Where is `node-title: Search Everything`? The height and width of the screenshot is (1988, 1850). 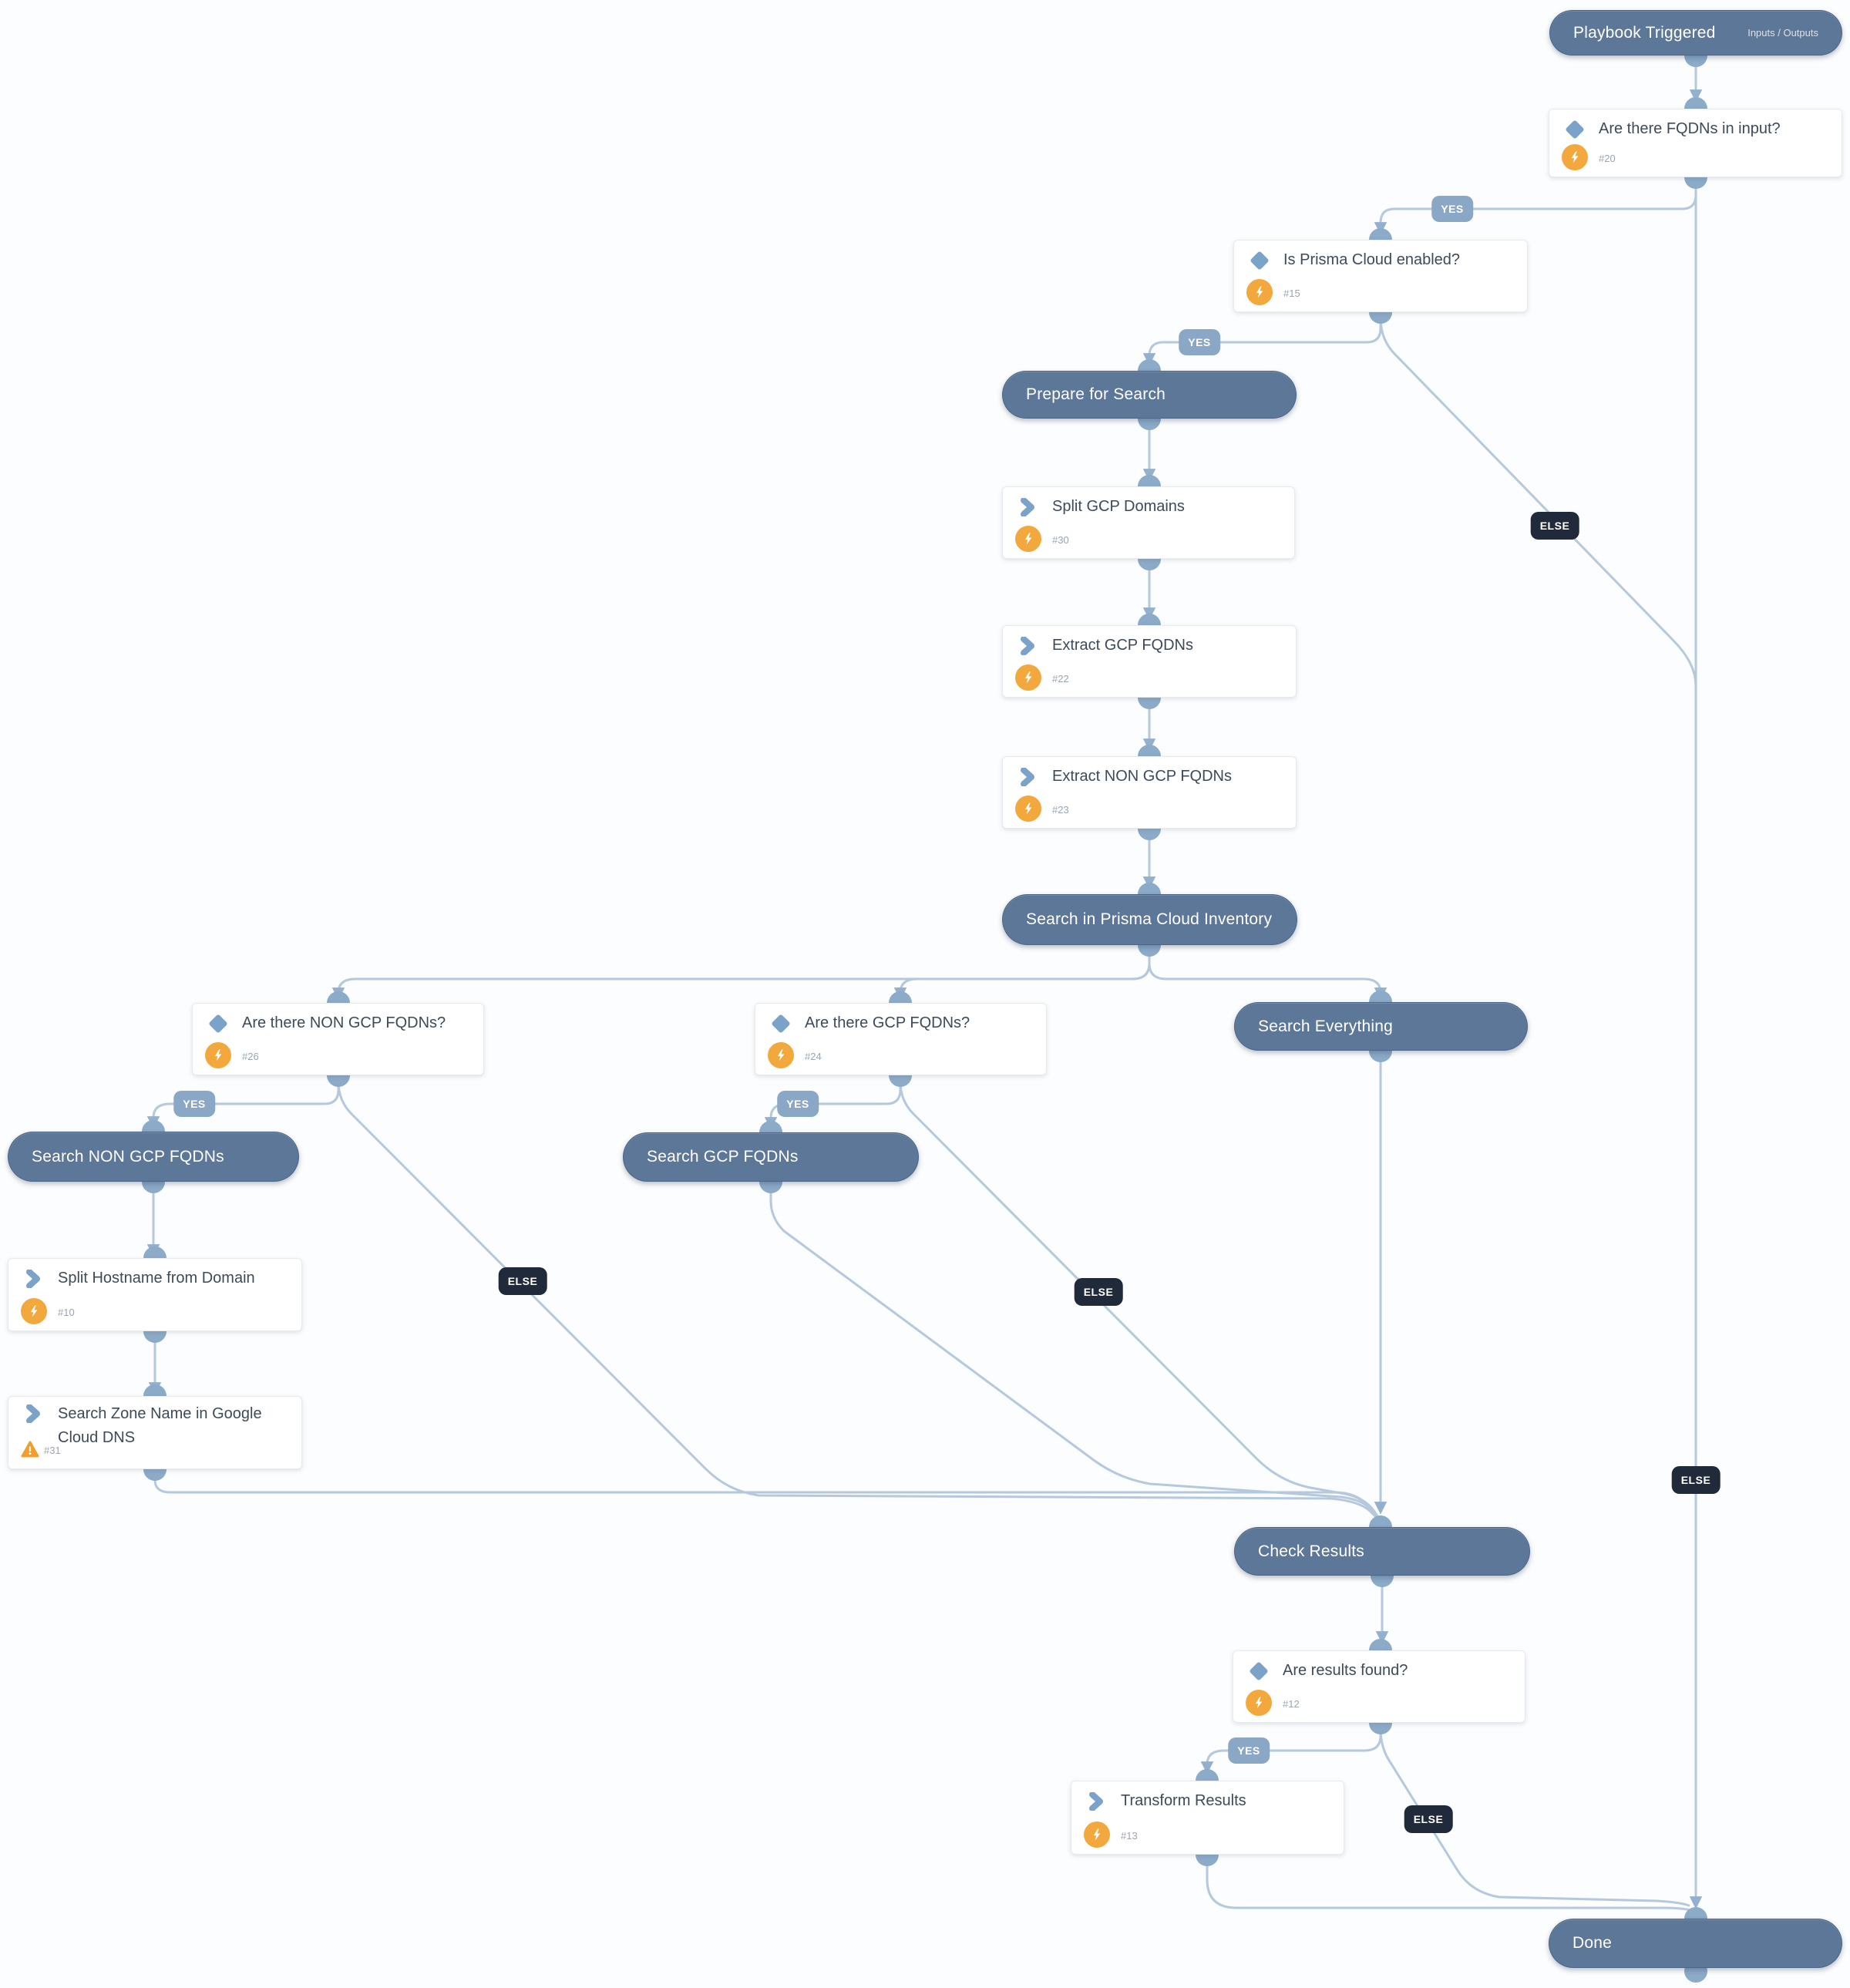 node-title: Search Everything is located at coordinates (1326, 1026).